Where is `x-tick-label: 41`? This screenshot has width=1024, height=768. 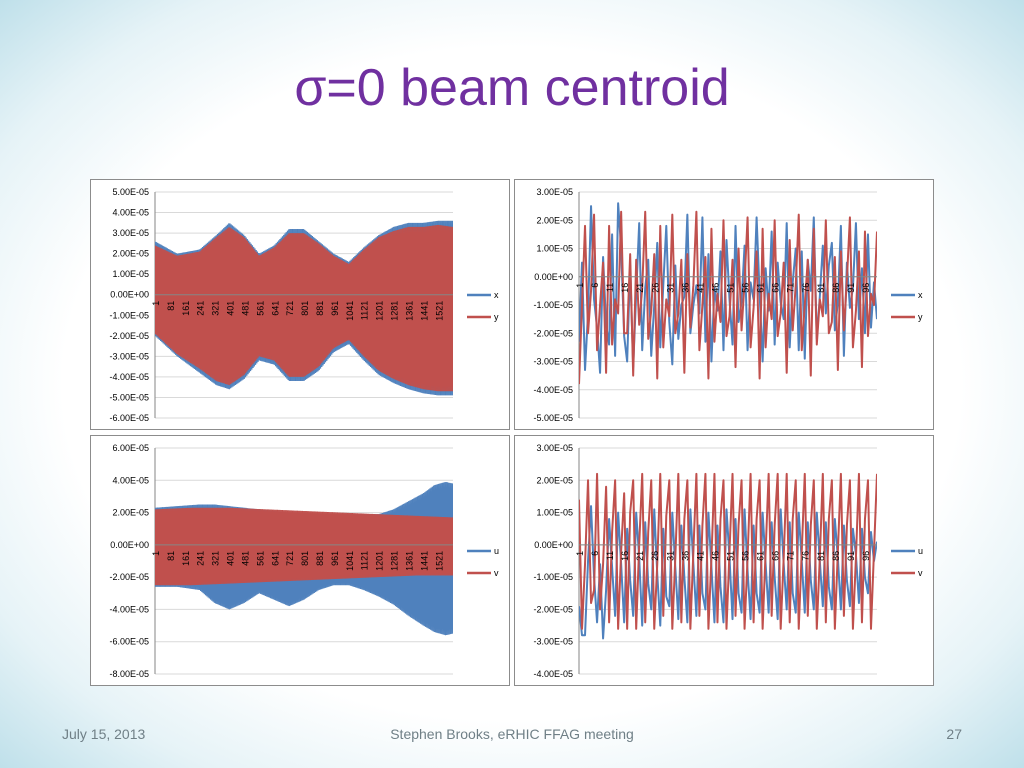
x-tick-label: 41 is located at coordinates (700, 556).